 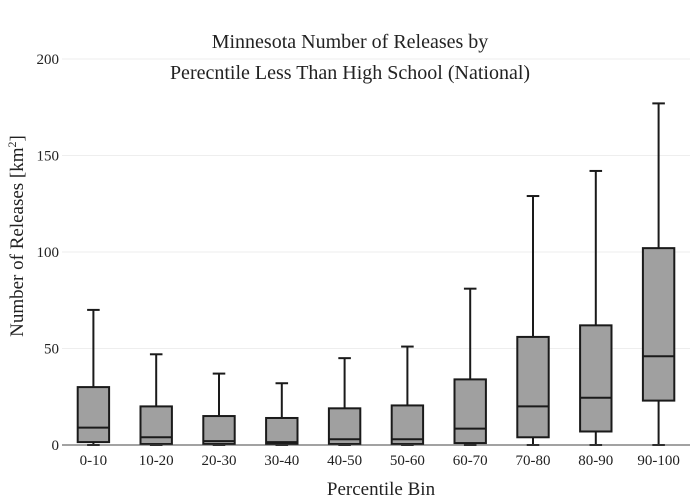 I want to click on y-tick-label: 0, so click(x=56, y=446).